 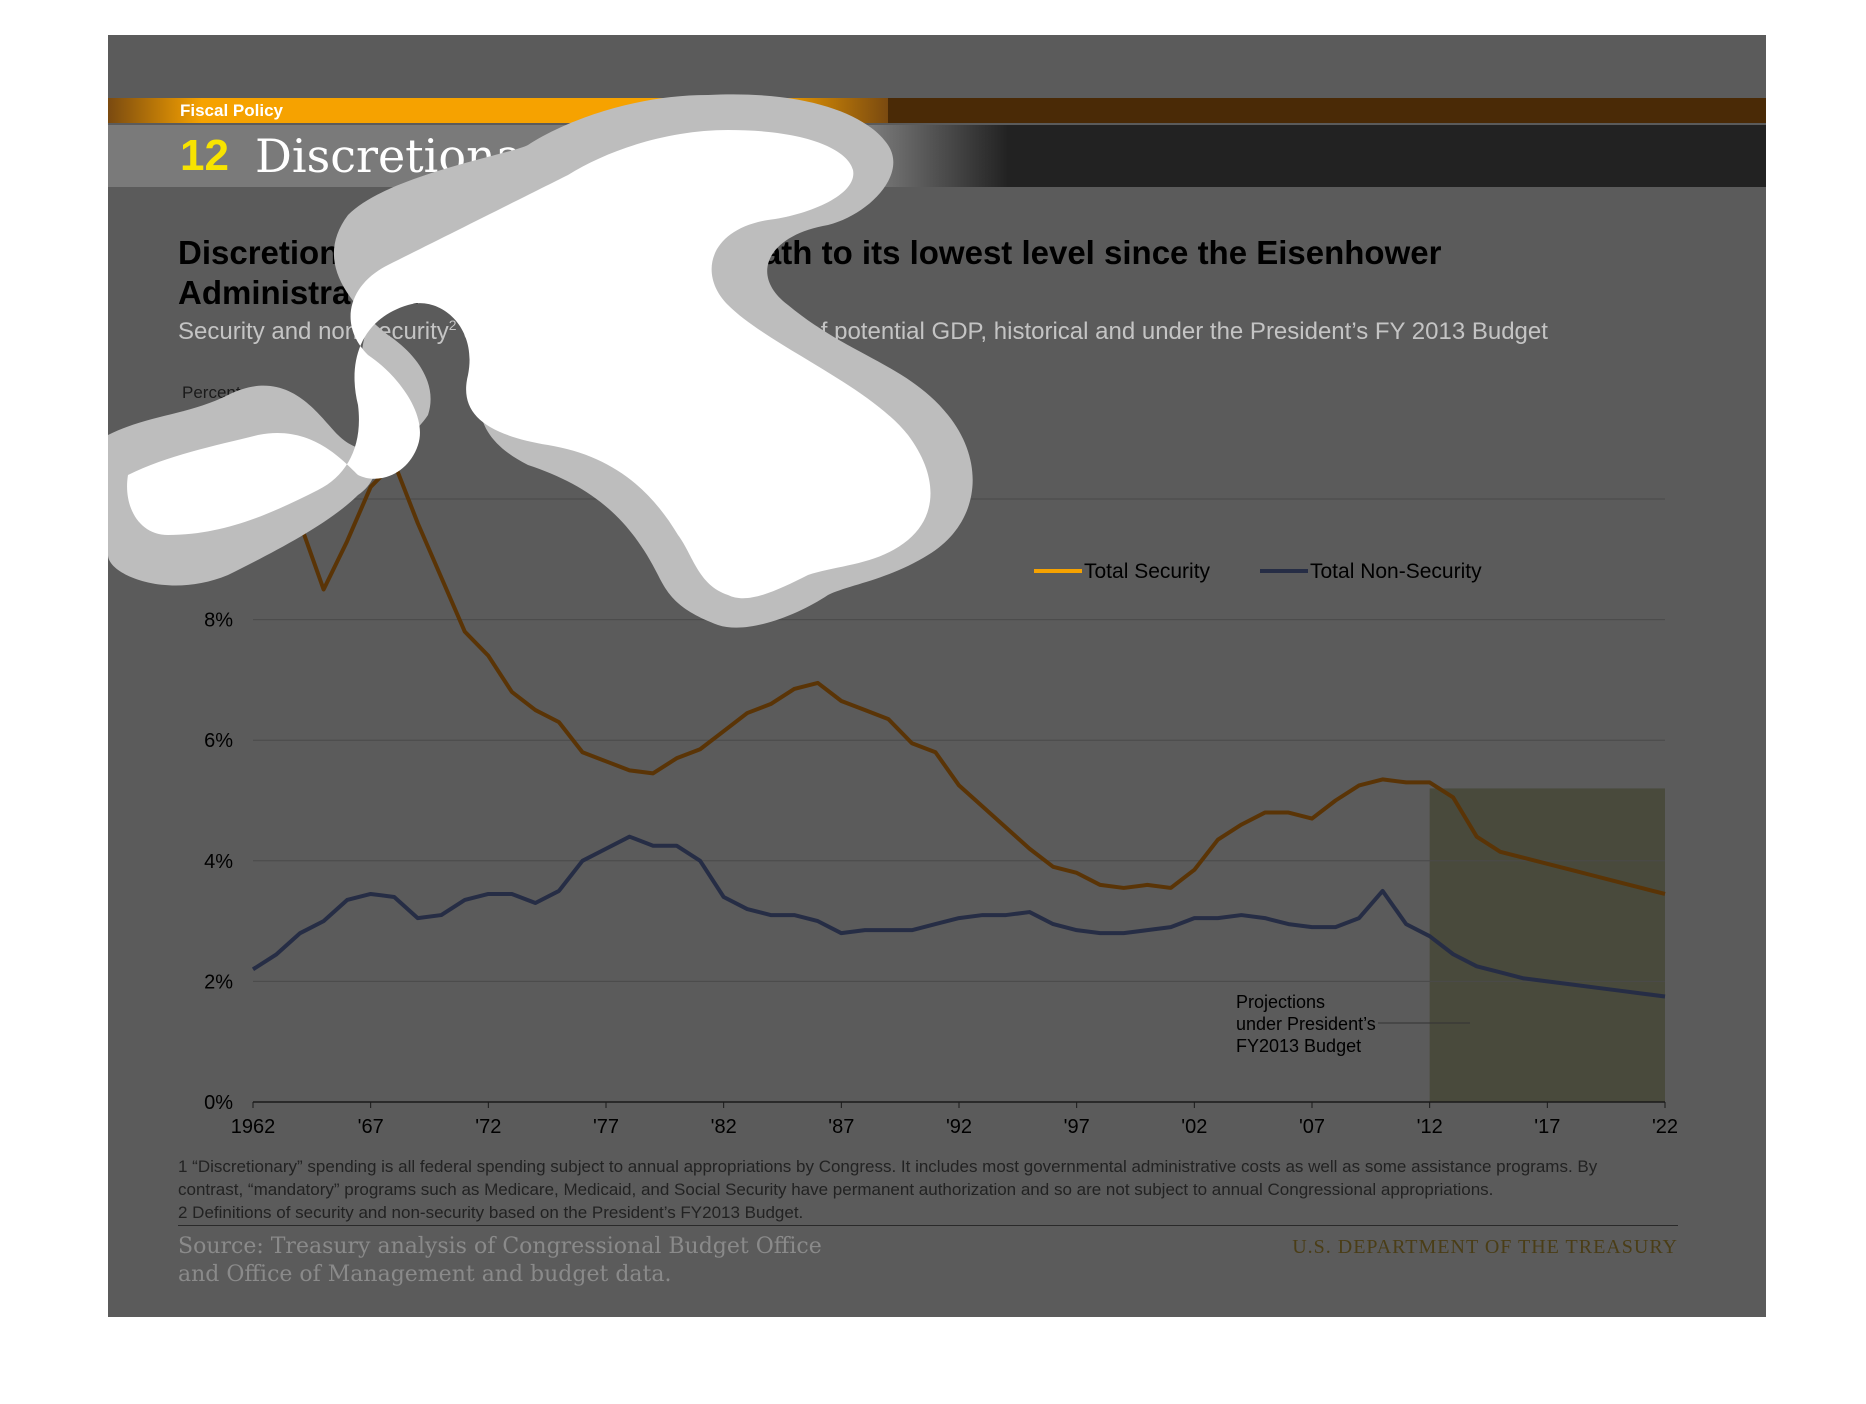 What do you see at coordinates (218, 982) in the screenshot?
I see `y-tick-label: 2%` at bounding box center [218, 982].